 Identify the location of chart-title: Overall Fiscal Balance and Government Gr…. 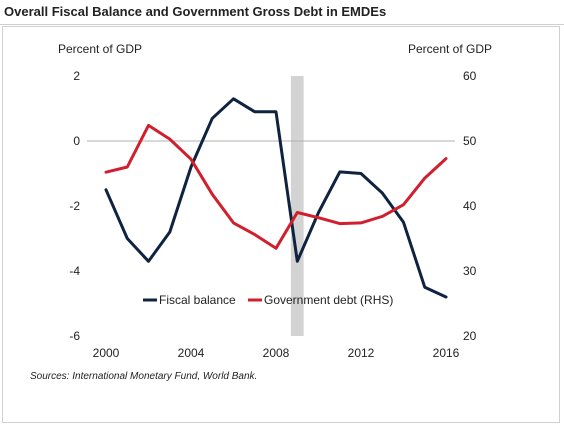
(195, 11).